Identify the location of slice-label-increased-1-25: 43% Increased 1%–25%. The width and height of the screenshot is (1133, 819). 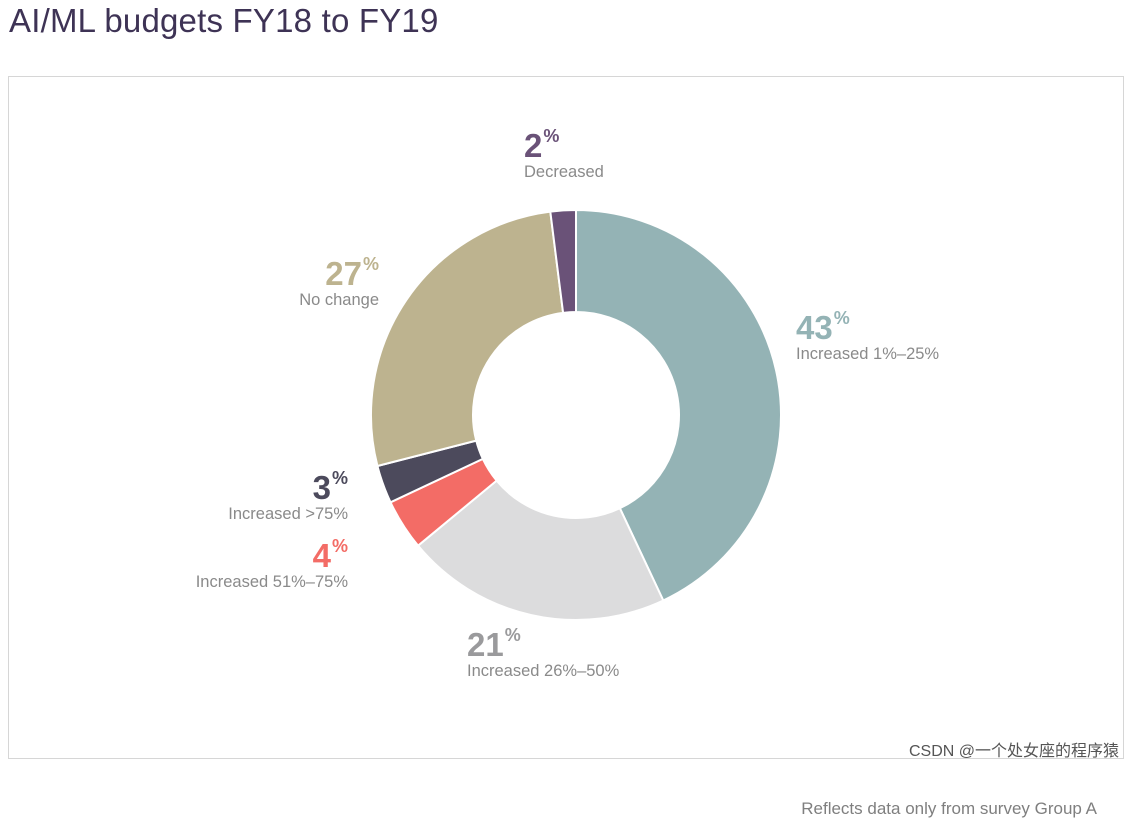
(868, 335).